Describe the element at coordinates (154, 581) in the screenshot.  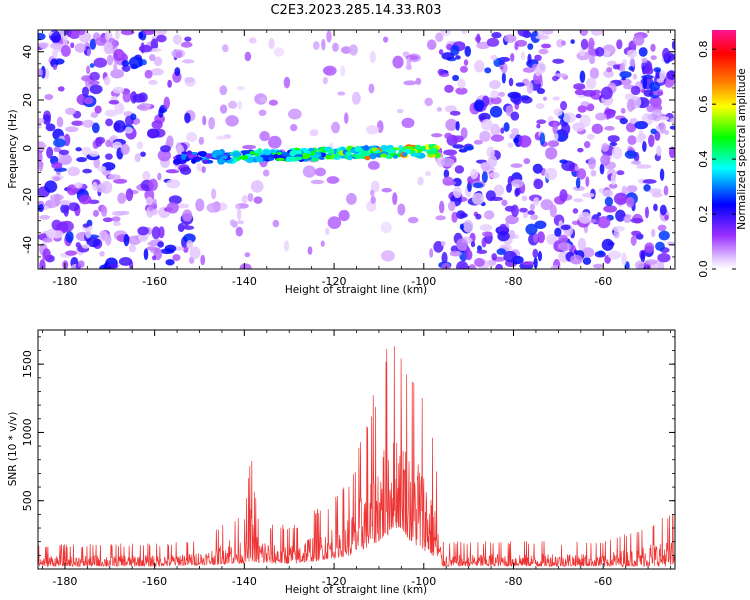
I see `snr-x-tick-label: -160` at that location.